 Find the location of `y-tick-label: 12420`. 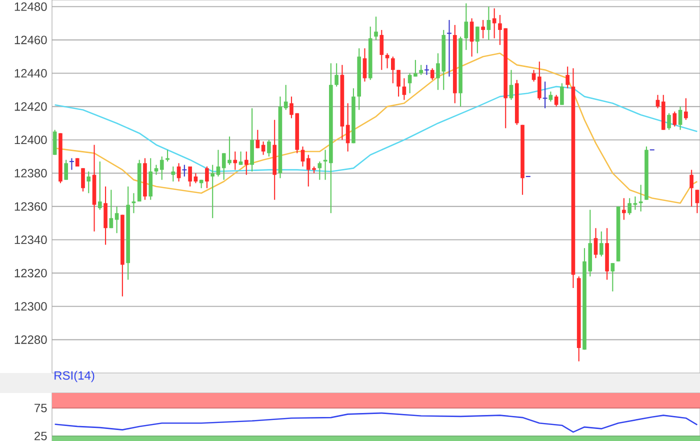

y-tick-label: 12420 is located at coordinates (30, 106).